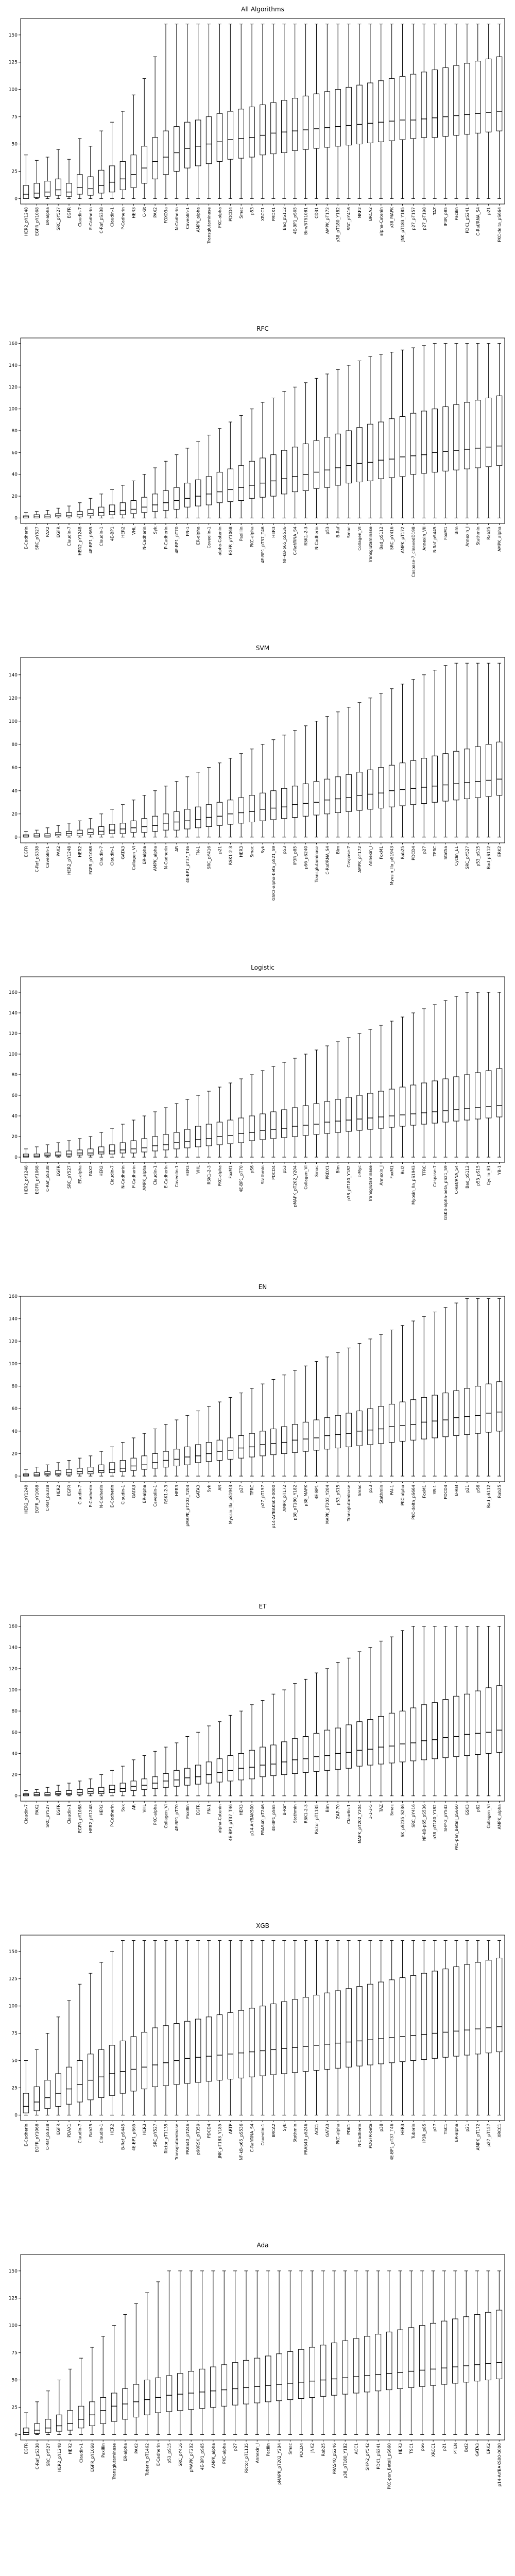 This screenshot has width=515, height=2576. Describe the element at coordinates (47, 1178) in the screenshot. I see `x-tick-label: C-Raf_pS338` at that location.